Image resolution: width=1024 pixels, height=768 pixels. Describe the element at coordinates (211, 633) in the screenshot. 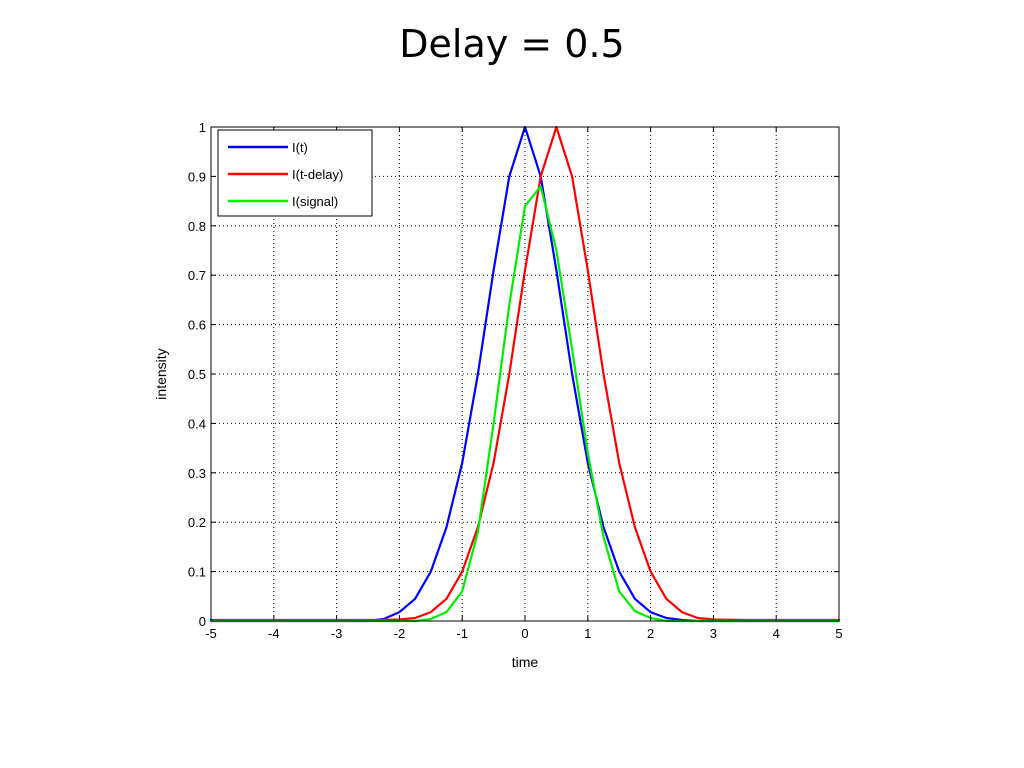

I see `x-tick-label: -5` at that location.